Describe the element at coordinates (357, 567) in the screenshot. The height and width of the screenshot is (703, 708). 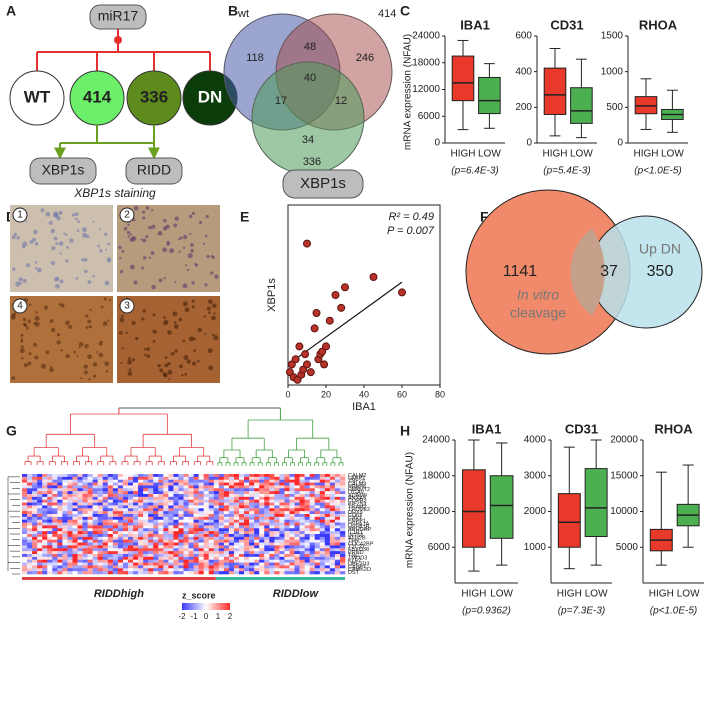
I see `gene-label: CASP7` at that location.